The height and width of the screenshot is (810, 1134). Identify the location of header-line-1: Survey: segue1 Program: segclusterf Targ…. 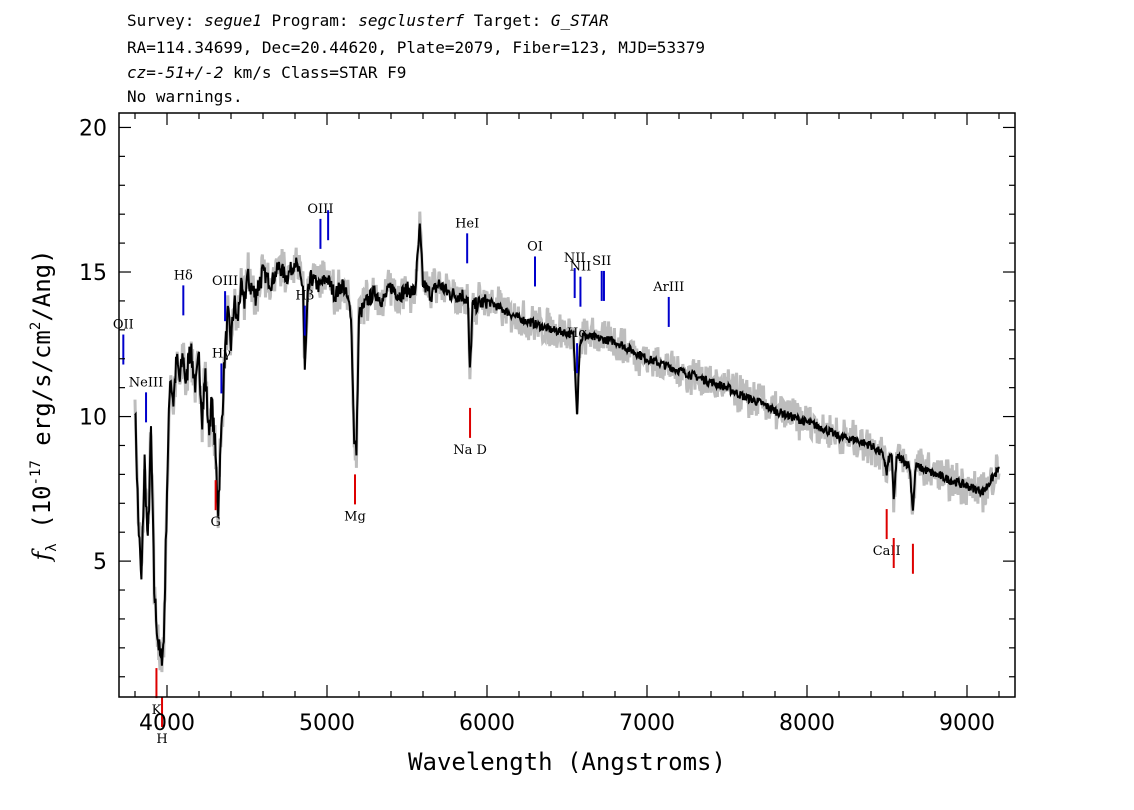
(368, 21).